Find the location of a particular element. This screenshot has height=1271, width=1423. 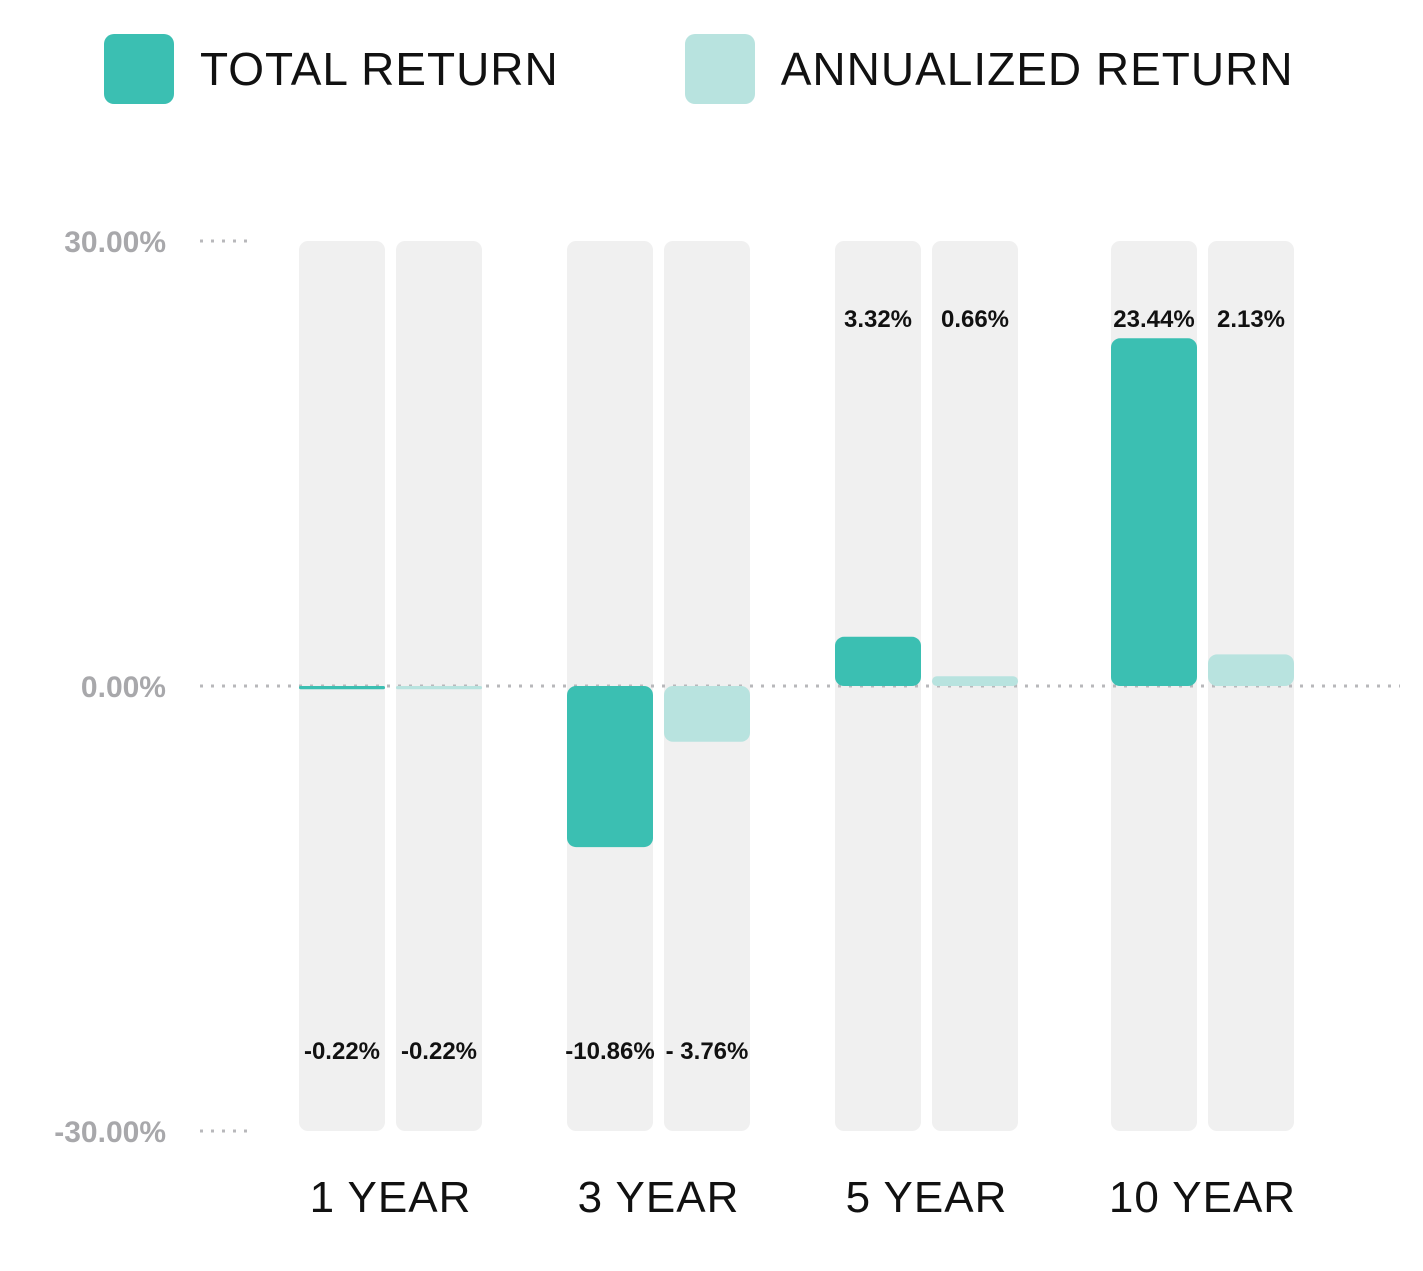

category-label: 3 YEAR is located at coordinates (659, 1197).